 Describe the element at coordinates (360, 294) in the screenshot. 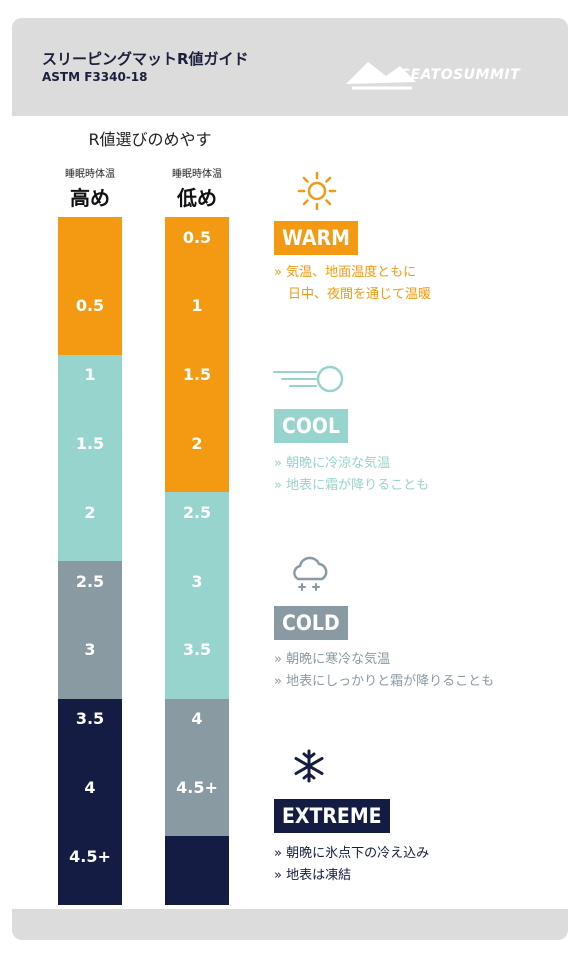

I see `zone-description-line: 日中、夜間を通じて温暖` at that location.